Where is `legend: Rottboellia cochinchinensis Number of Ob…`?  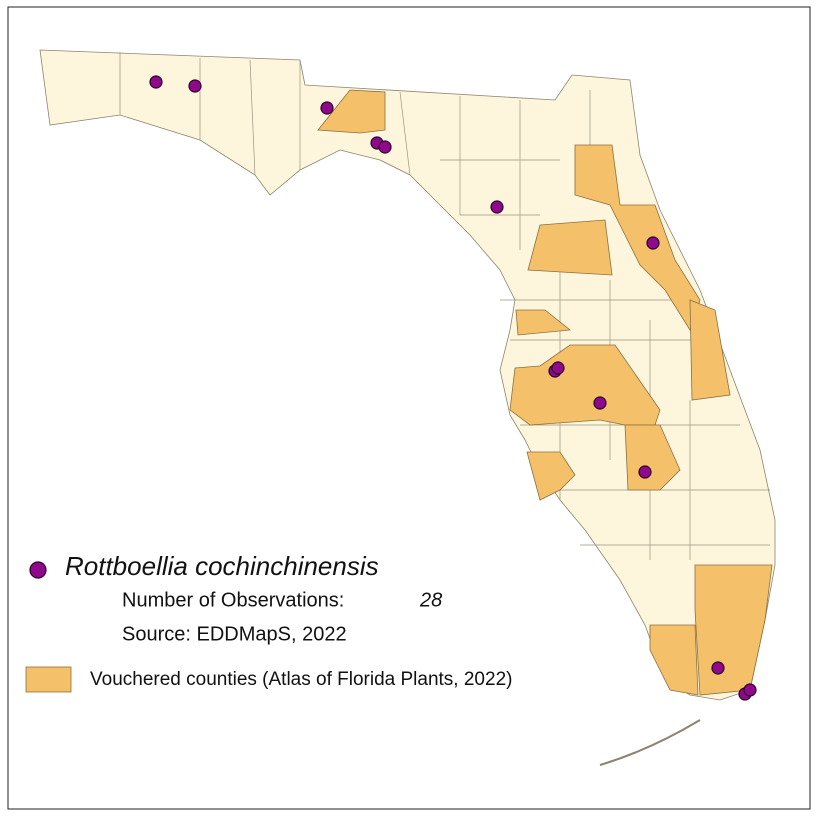 legend: Rottboellia cochinchinensis Number of Ob… is located at coordinates (268, 622).